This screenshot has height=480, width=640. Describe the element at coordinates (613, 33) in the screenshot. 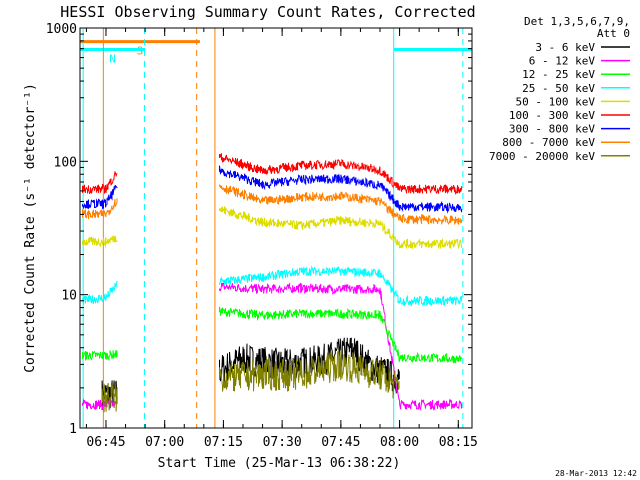

I see `legend-header-line-2: Att 0` at that location.